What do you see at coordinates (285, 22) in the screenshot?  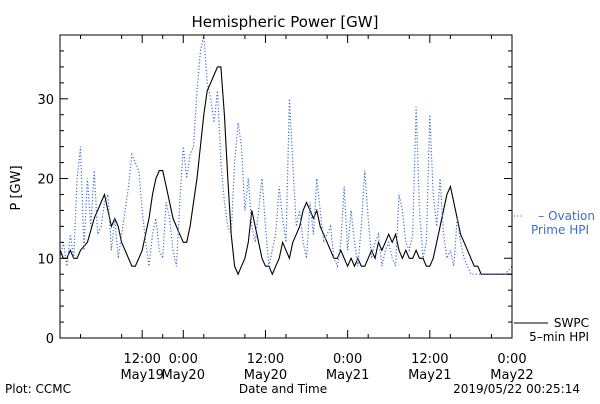 I see `chart-title: Hemispheric Power [GW]` at bounding box center [285, 22].